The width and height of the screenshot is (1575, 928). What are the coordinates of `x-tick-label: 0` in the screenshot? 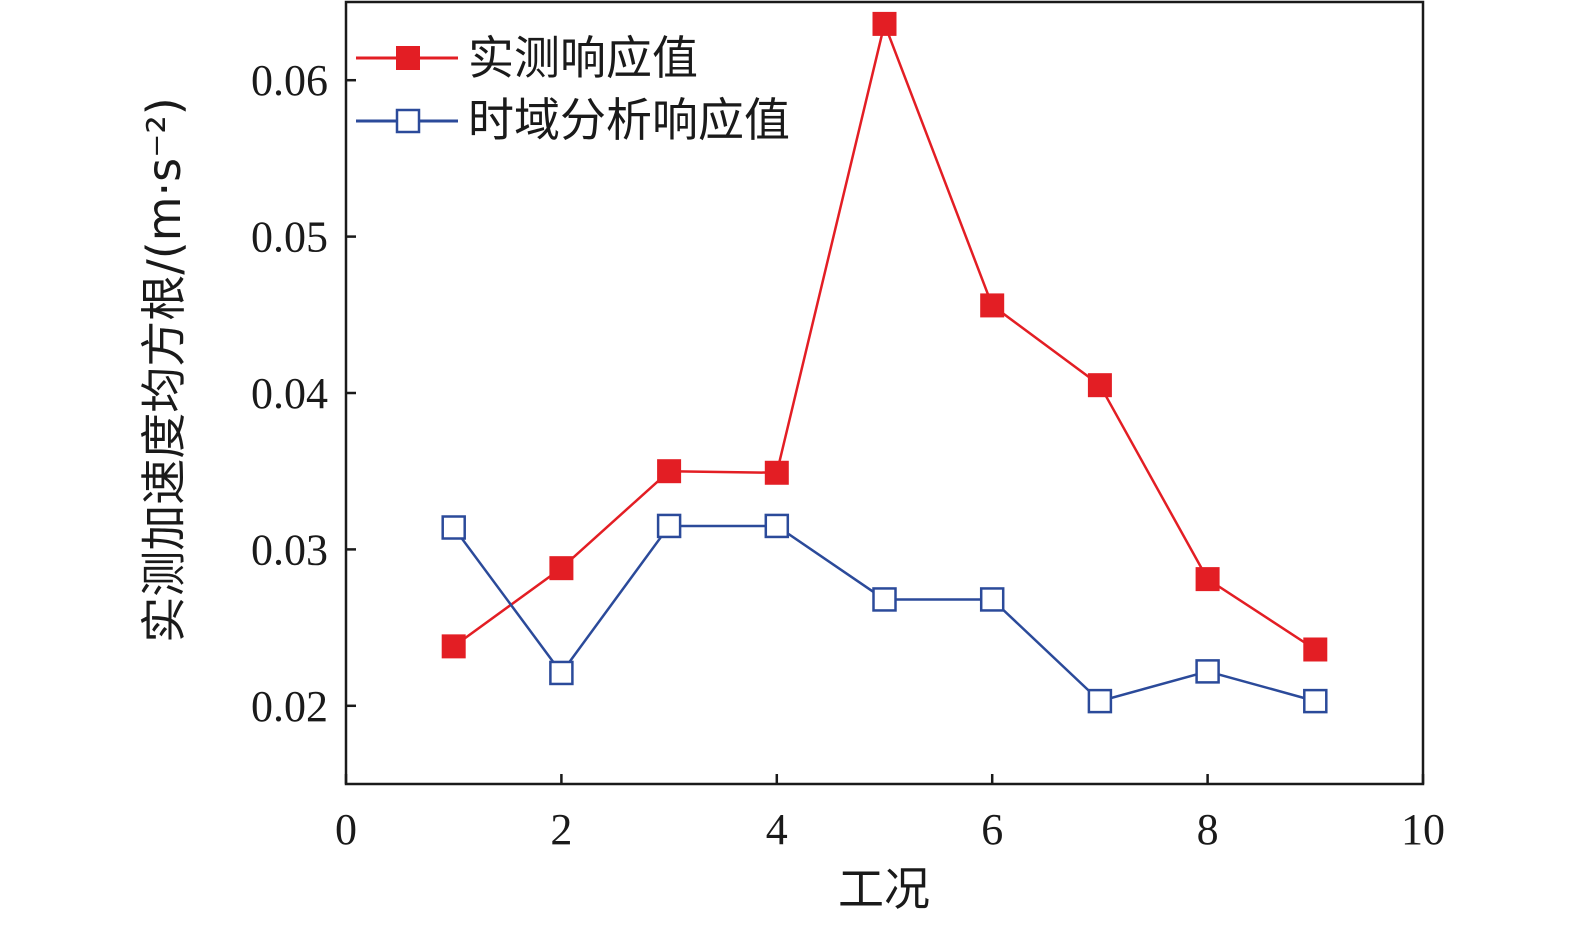 It's located at (346, 829).